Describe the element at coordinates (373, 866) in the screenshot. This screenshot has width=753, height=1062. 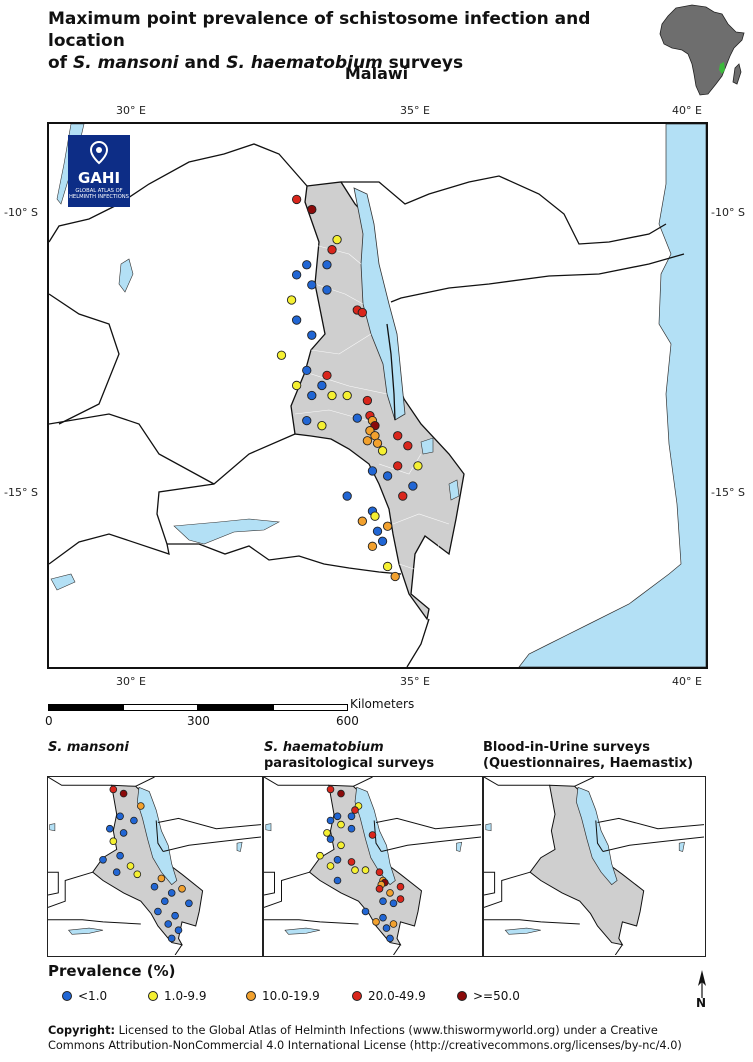
I see `panel-haematobium-map` at that location.